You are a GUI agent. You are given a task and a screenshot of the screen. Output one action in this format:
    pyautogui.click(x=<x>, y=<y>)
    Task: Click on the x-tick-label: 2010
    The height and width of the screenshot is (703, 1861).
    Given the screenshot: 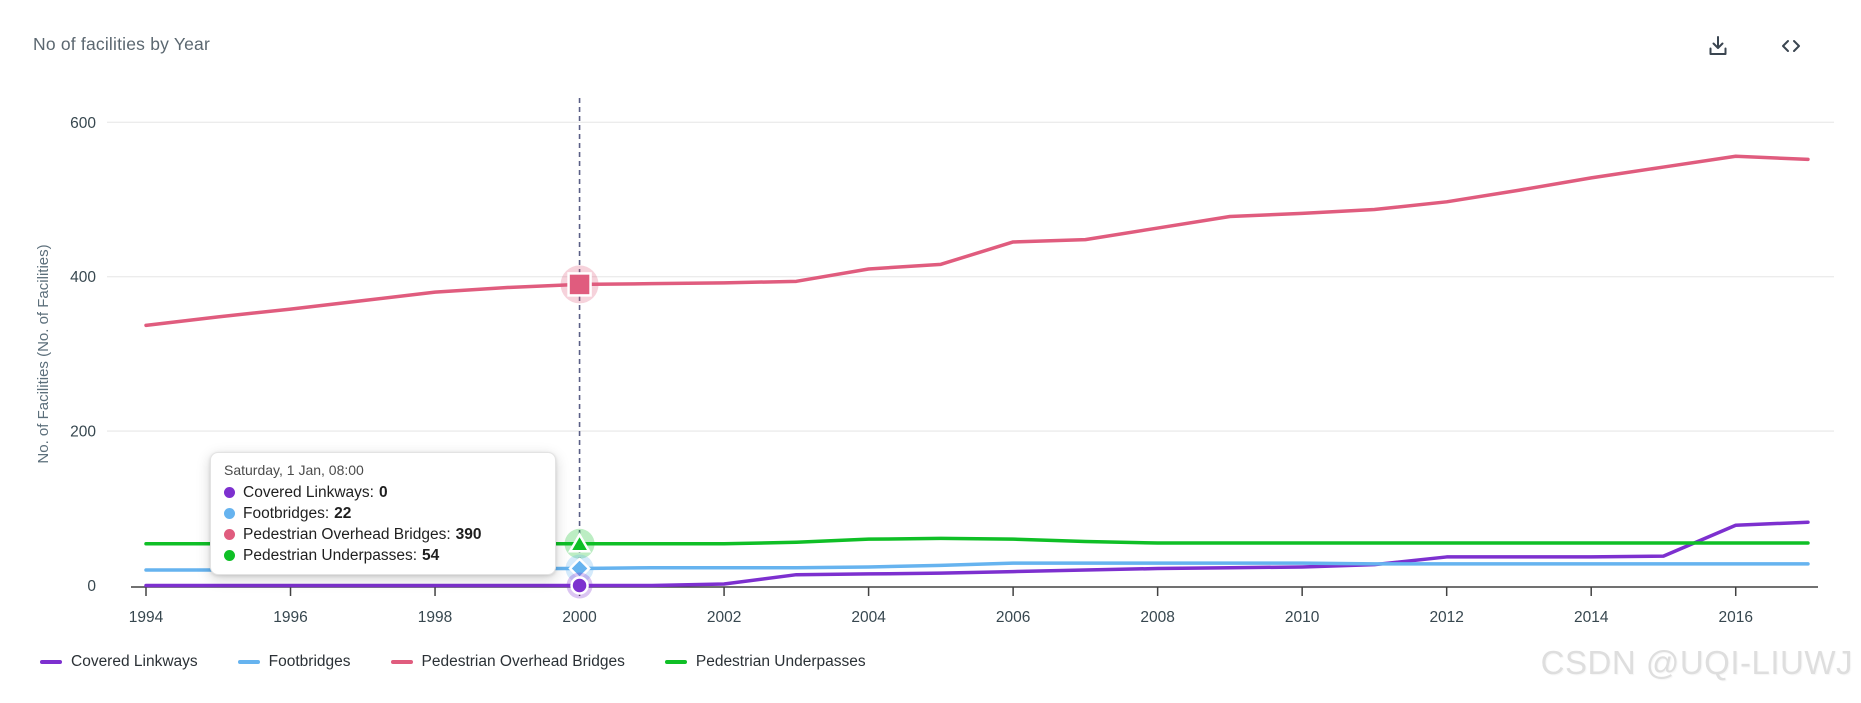 What is the action you would take?
    pyautogui.click(x=1302, y=617)
    